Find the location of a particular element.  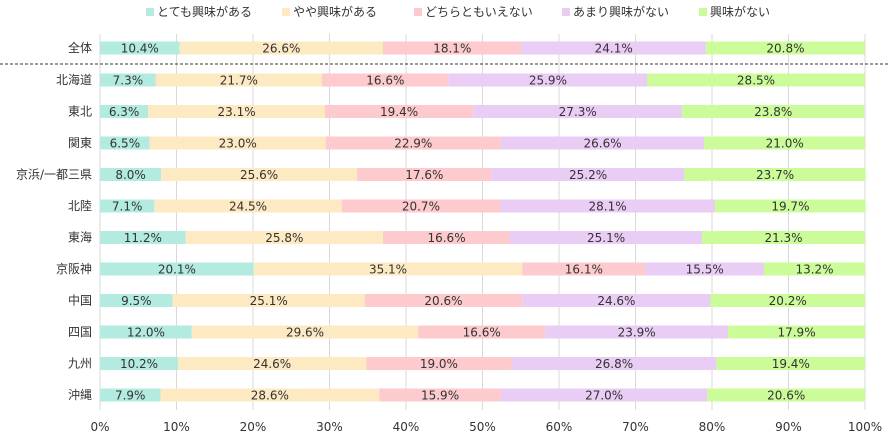

legend-label: あまり興味がない is located at coordinates (621, 11).